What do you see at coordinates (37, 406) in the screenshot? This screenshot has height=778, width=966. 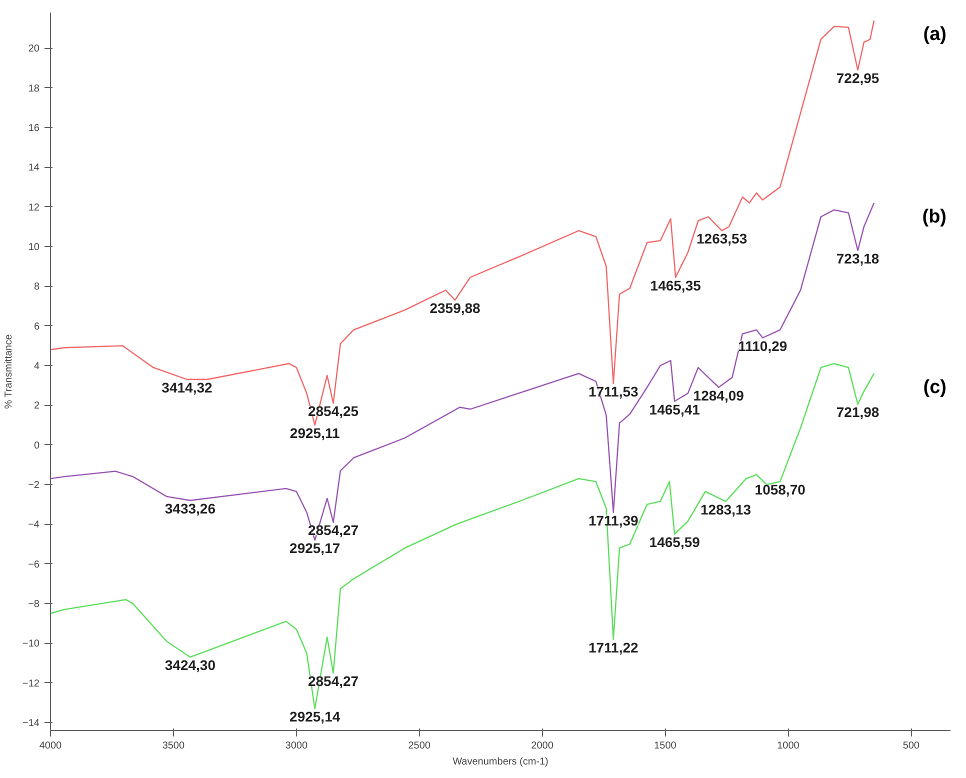 I see `y-tick-label: 2` at bounding box center [37, 406].